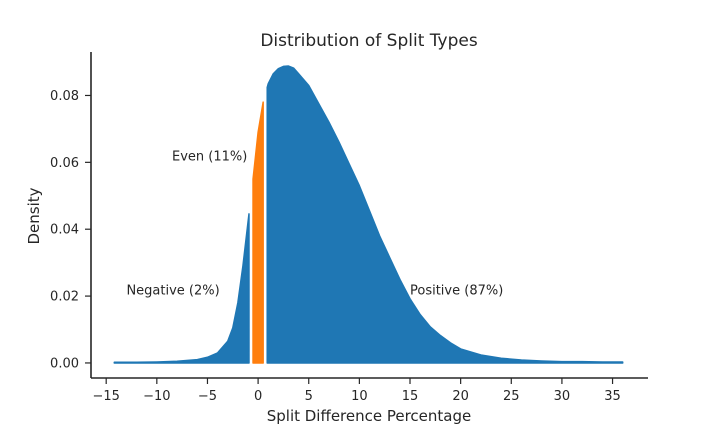  What do you see at coordinates (612, 396) in the screenshot?
I see `x-tick-label: 35` at bounding box center [612, 396].